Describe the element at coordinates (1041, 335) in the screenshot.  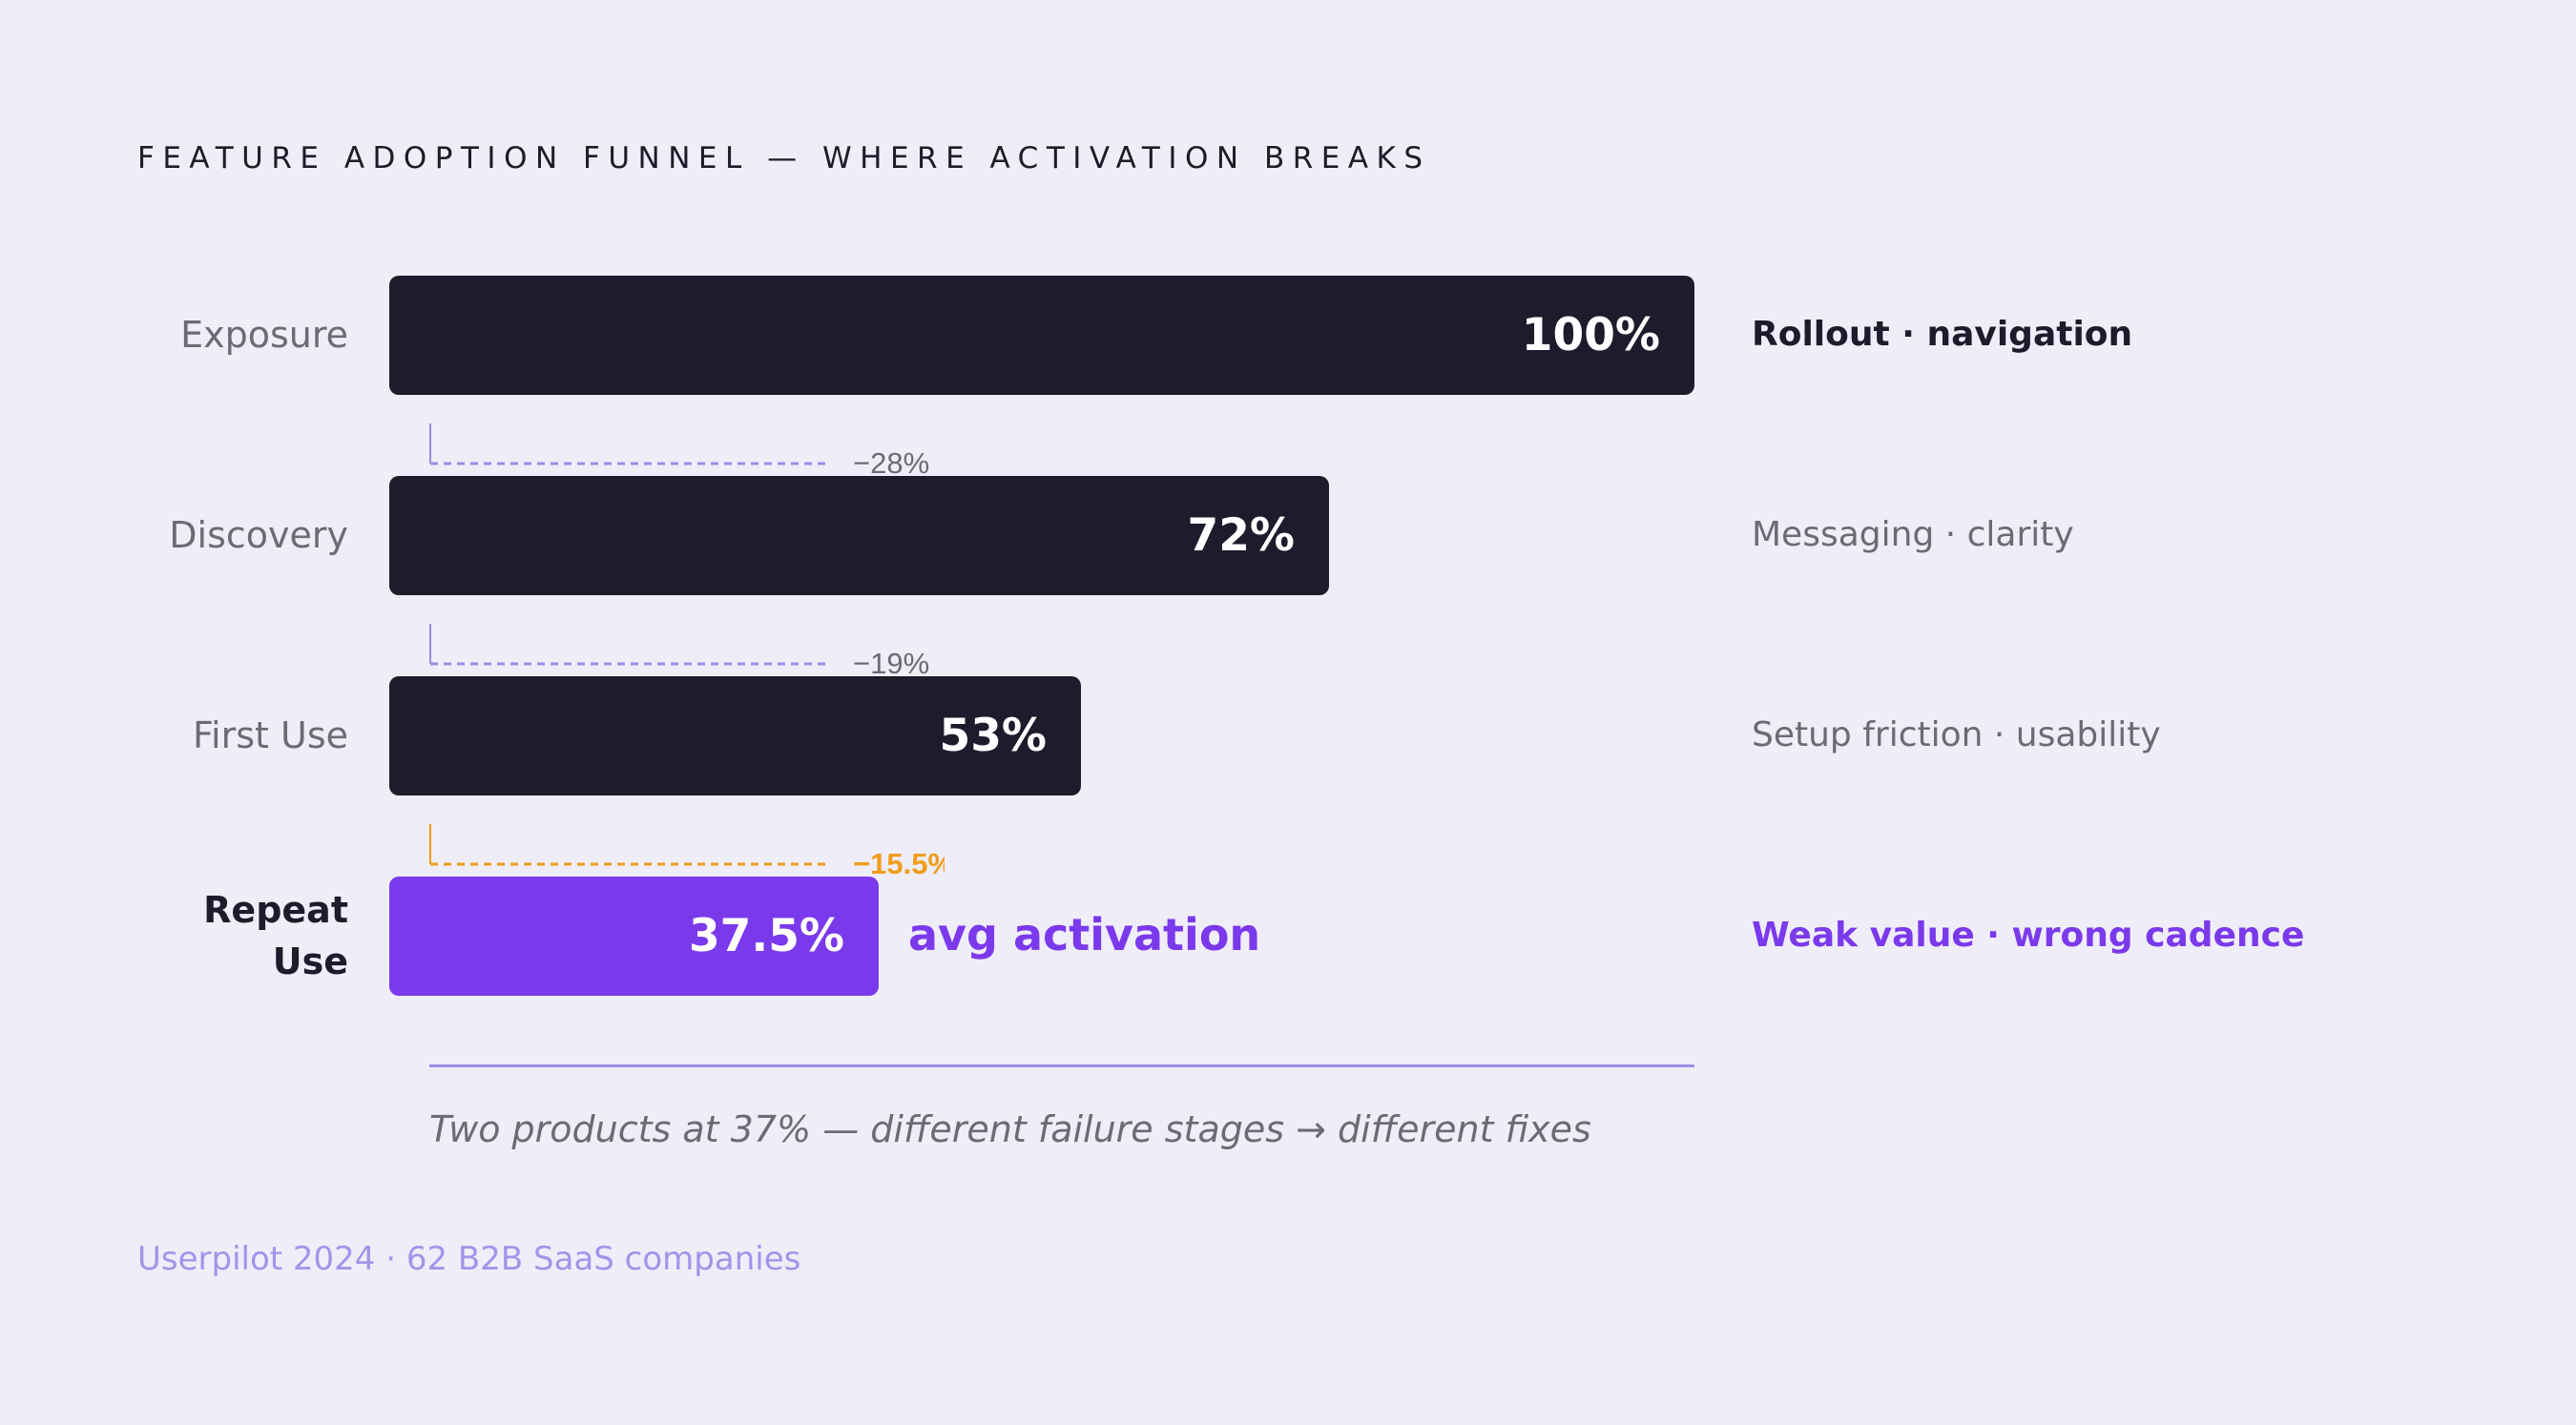
I see `funnel-bar-exposure: 100%` at that location.